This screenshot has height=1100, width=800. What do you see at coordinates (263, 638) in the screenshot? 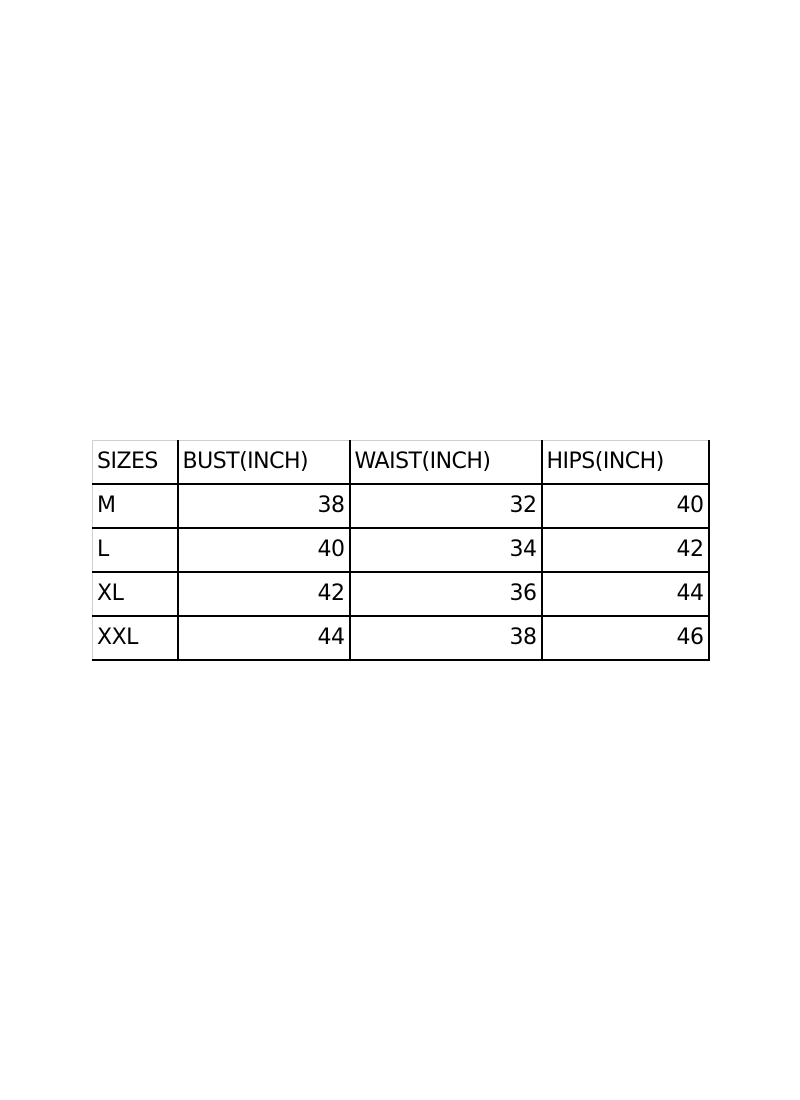
I see `bust-cell: 44` at bounding box center [263, 638].